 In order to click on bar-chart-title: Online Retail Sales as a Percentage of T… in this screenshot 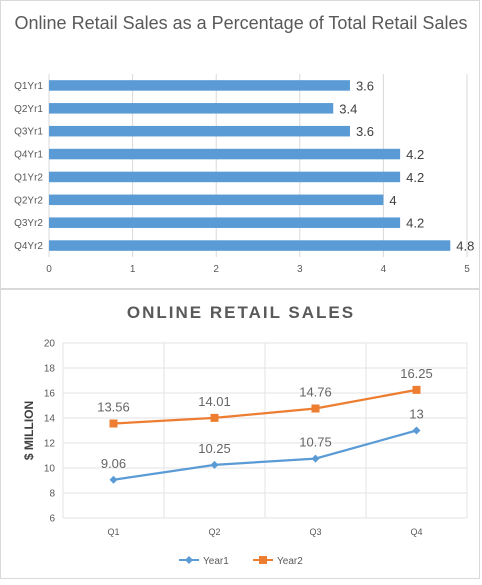, I will do `click(241, 23)`.